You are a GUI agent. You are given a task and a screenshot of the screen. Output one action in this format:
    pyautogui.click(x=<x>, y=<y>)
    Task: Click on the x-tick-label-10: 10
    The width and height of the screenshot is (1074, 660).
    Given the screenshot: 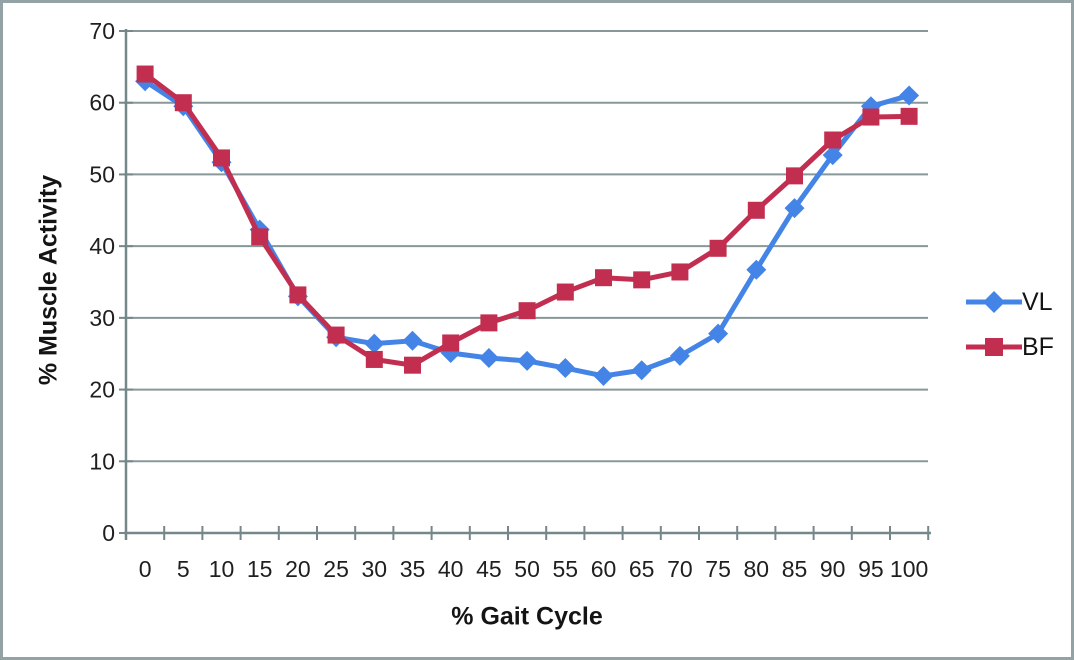 What is the action you would take?
    pyautogui.click(x=222, y=569)
    